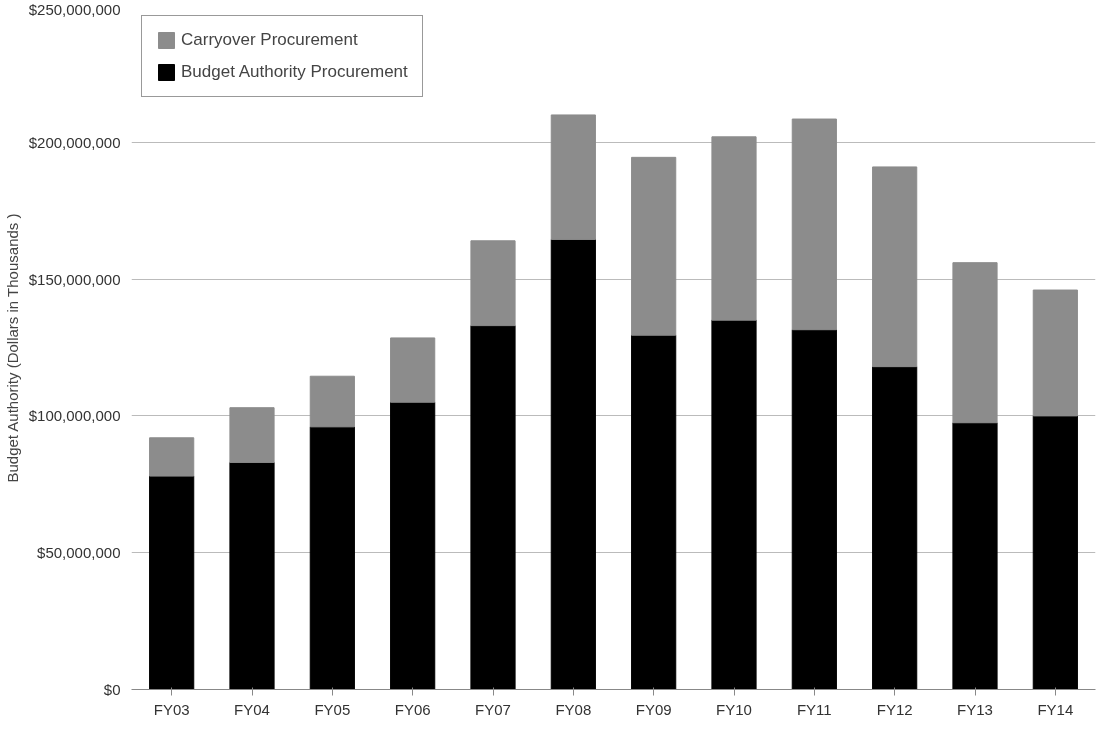  What do you see at coordinates (653, 709) in the screenshot?
I see `x-tick-label: FY09` at bounding box center [653, 709].